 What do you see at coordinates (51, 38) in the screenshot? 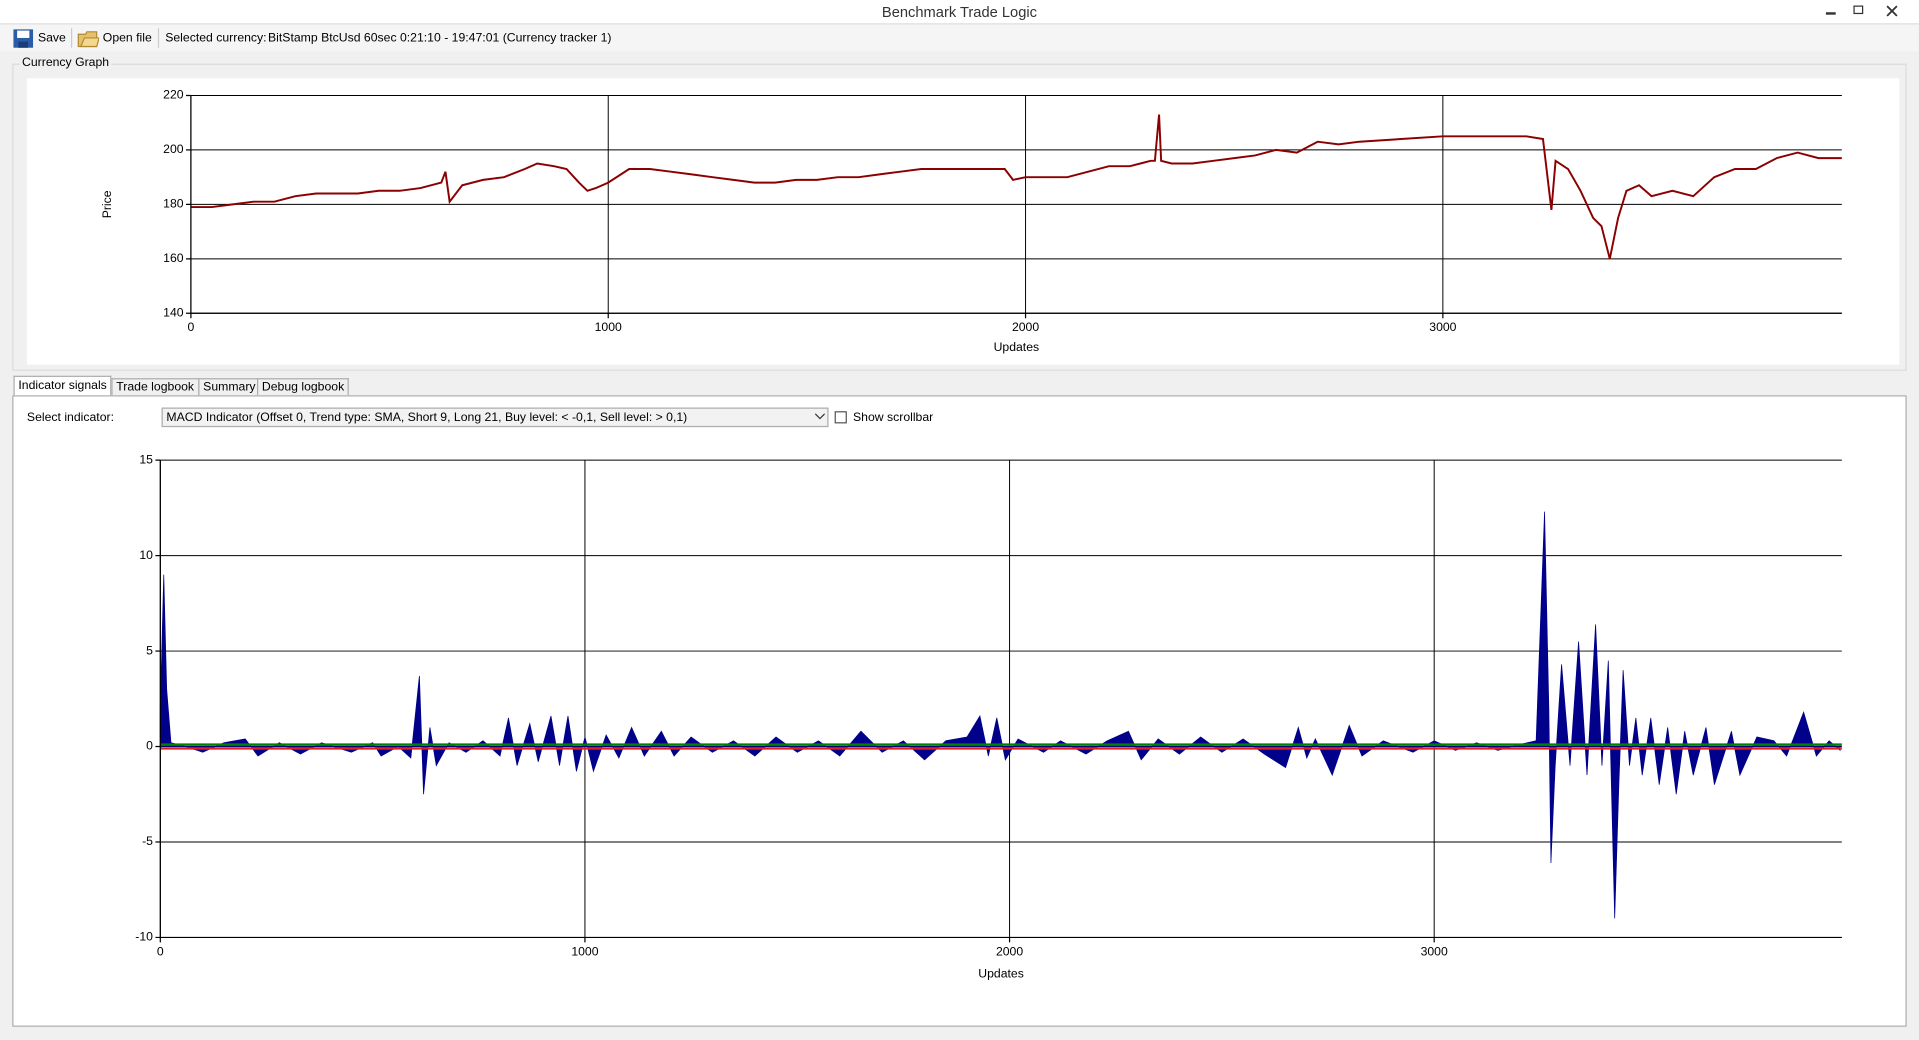
I see `save-button: Save` at bounding box center [51, 38].